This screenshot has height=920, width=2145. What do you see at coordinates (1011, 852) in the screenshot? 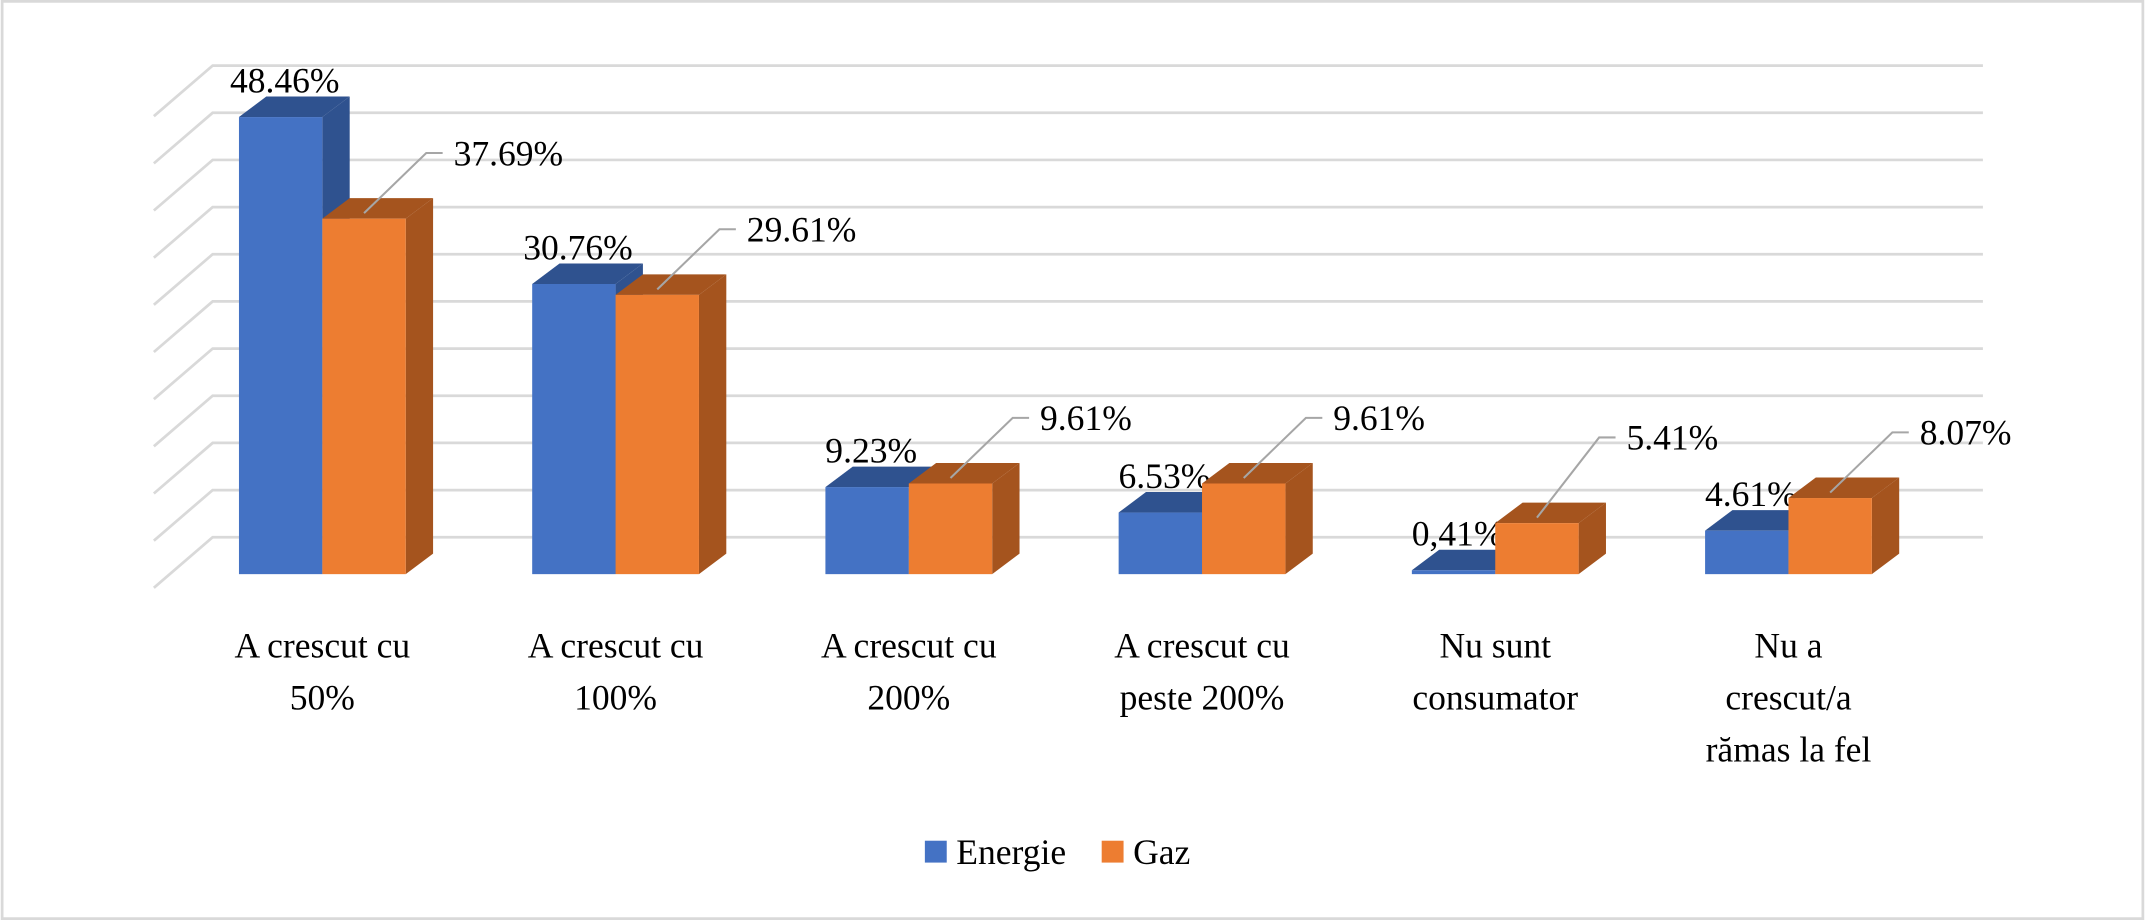
I see `legend-label: Energie` at bounding box center [1011, 852].